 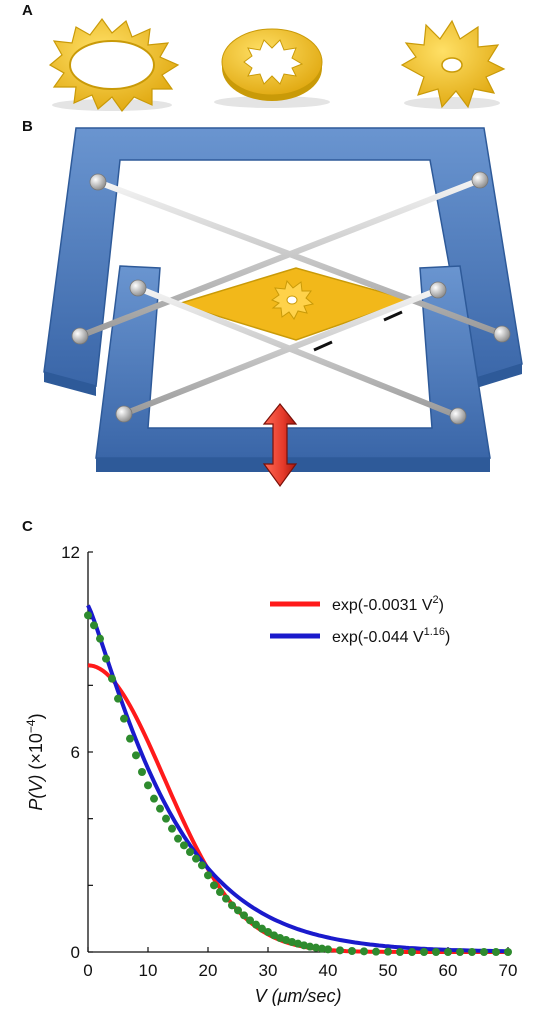 What do you see at coordinates (391, 636) in the screenshot?
I see `legend-label: exp(-0.044 V1.16)` at bounding box center [391, 636].